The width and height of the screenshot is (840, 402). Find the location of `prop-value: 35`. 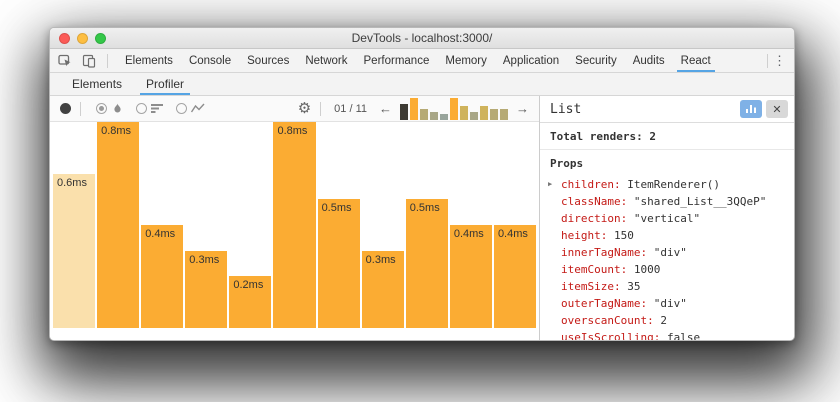

prop-value: 35 is located at coordinates (634, 286).